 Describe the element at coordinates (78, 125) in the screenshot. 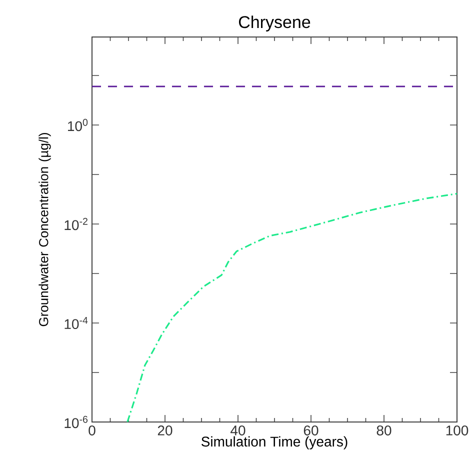

I see `y-tick-label: 10$^{0}$` at that location.